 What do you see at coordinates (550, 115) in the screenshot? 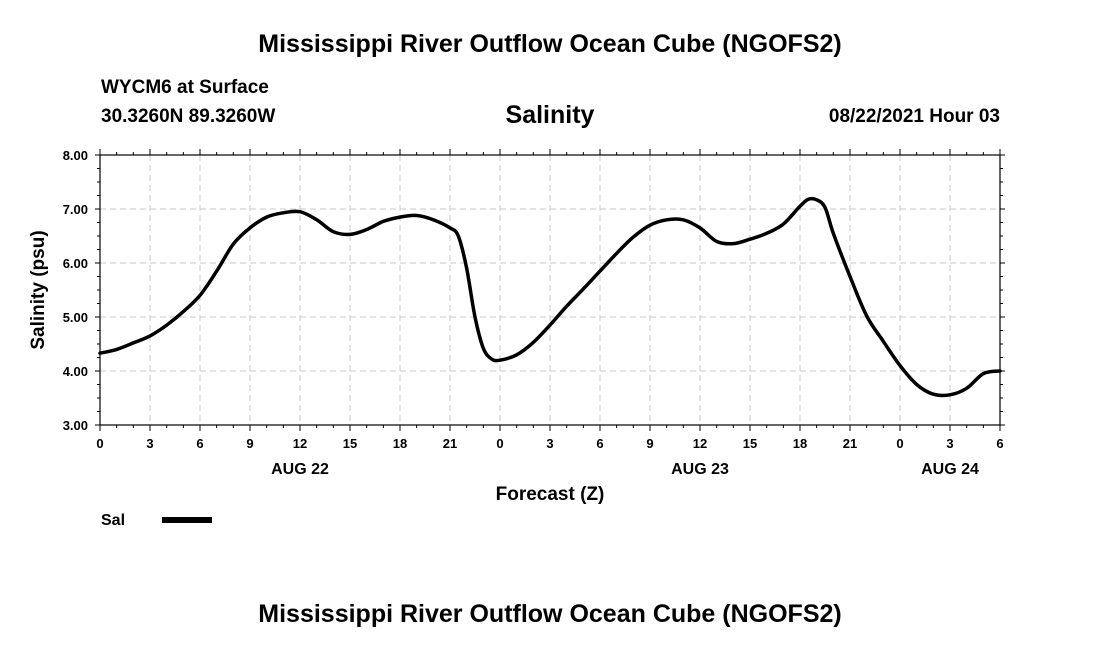
I see `chart-title: Salinity` at bounding box center [550, 115].